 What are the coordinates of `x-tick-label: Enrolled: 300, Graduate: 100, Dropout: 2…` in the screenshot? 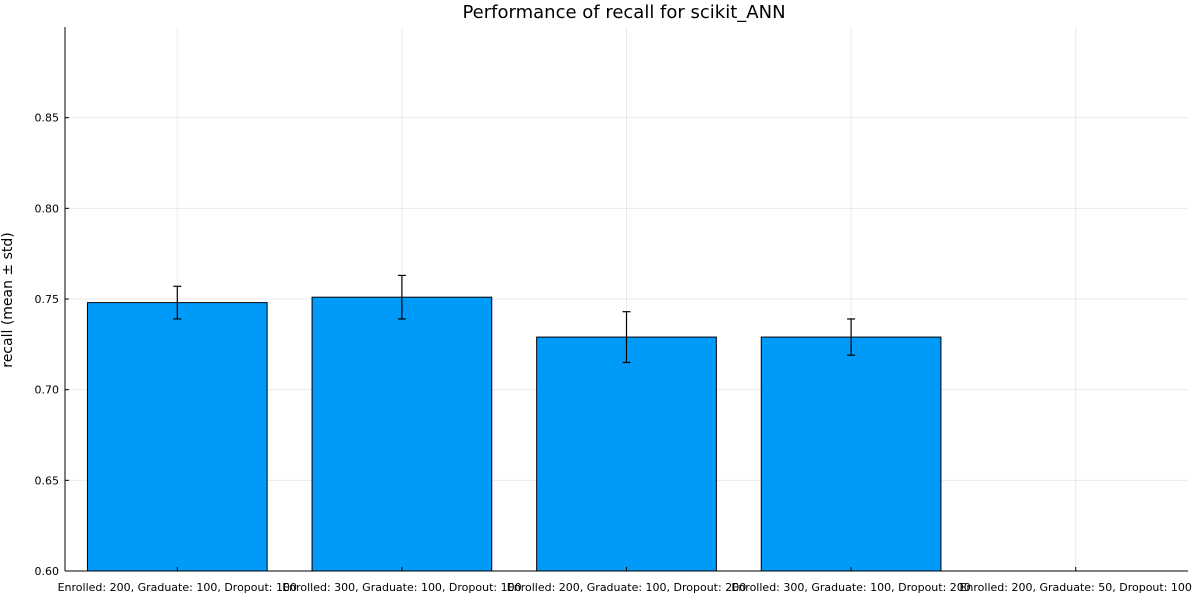 It's located at (850, 587).